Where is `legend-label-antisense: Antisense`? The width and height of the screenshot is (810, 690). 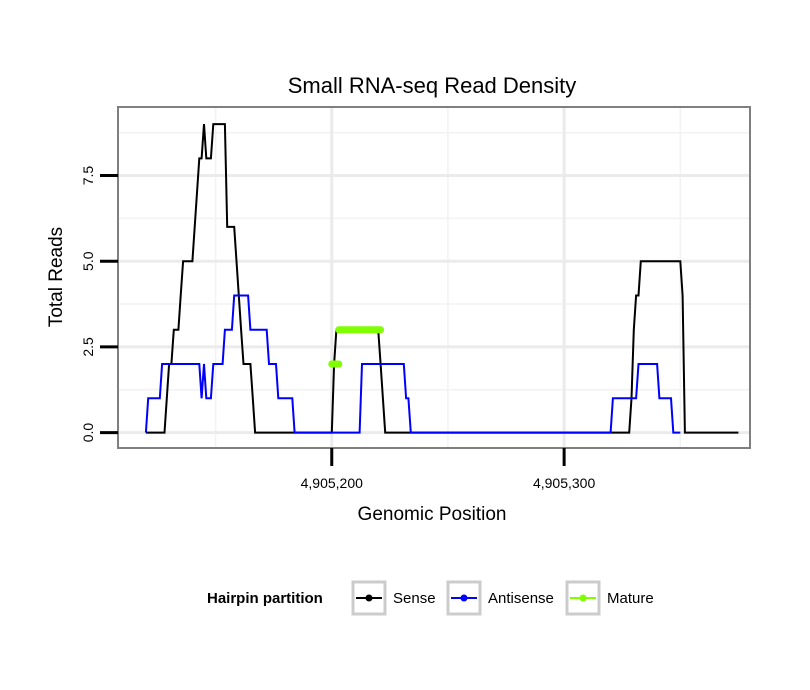
legend-label-antisense: Antisense is located at coordinates (521, 598).